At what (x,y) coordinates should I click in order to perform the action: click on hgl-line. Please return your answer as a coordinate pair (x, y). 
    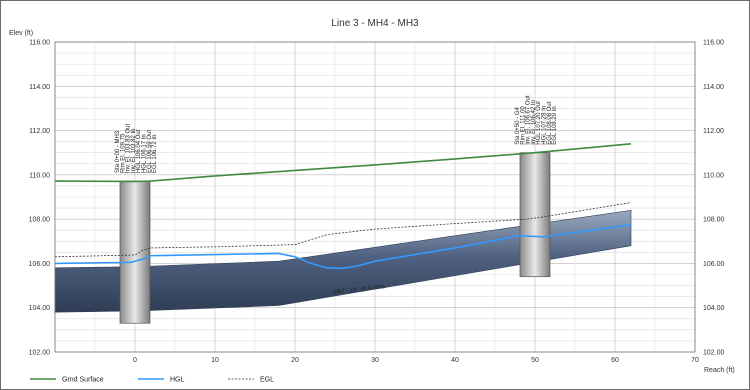
    Looking at the image, I should click on (343, 246).